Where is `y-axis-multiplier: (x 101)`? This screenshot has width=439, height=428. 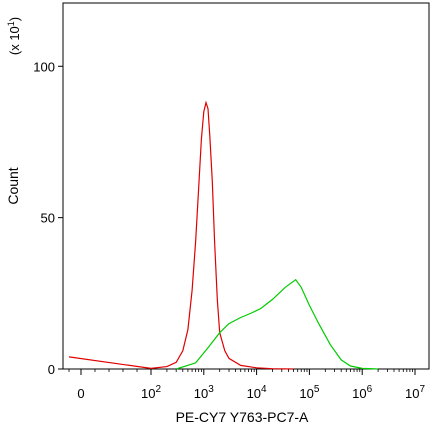 y-axis-multiplier: (x 101) is located at coordinates (14, 36).